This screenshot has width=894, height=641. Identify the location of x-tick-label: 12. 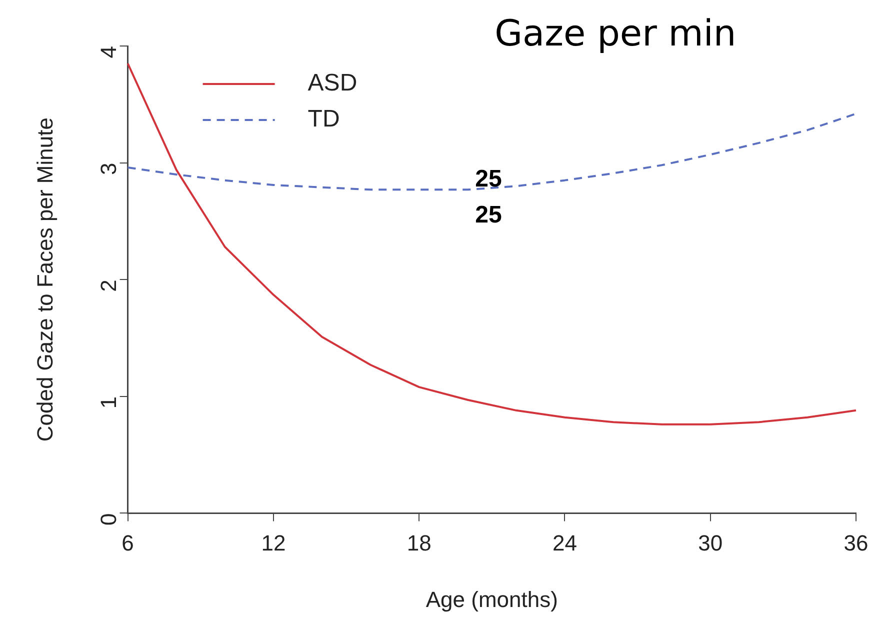
(273, 543).